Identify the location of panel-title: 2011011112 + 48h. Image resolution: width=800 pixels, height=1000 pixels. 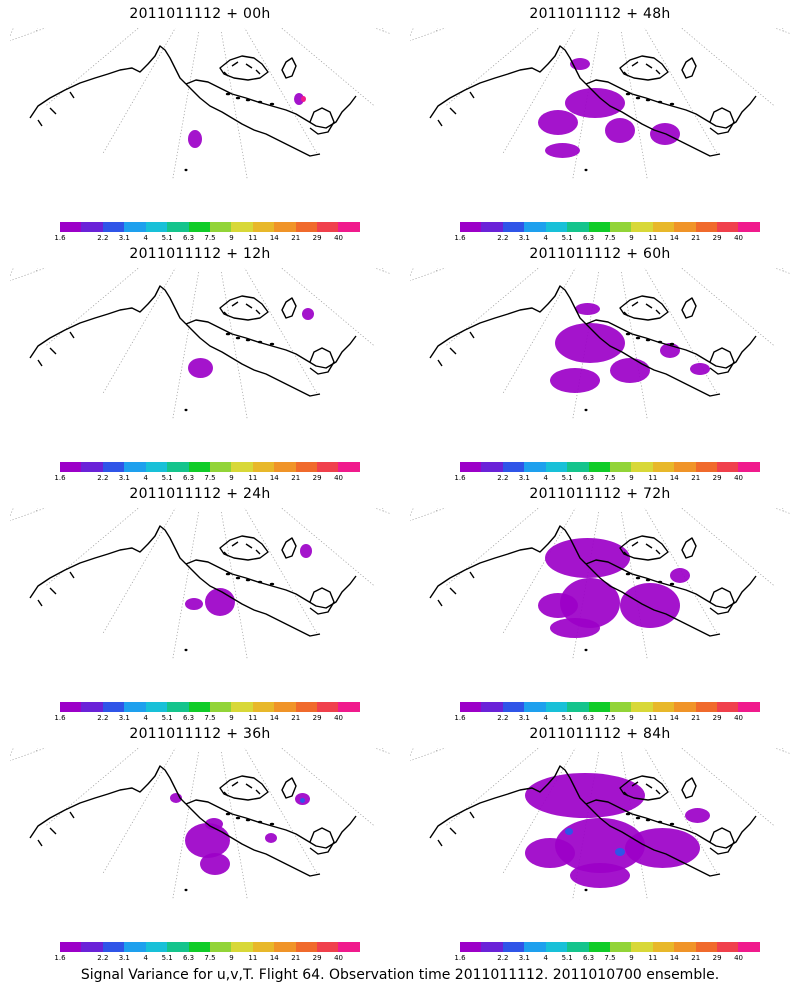
(600, 14).